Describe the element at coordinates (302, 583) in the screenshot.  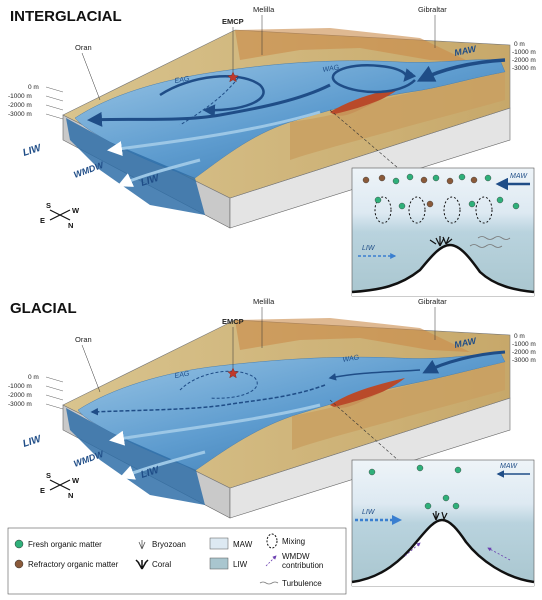
I see `legend-turbulence: Turbulence` at that location.